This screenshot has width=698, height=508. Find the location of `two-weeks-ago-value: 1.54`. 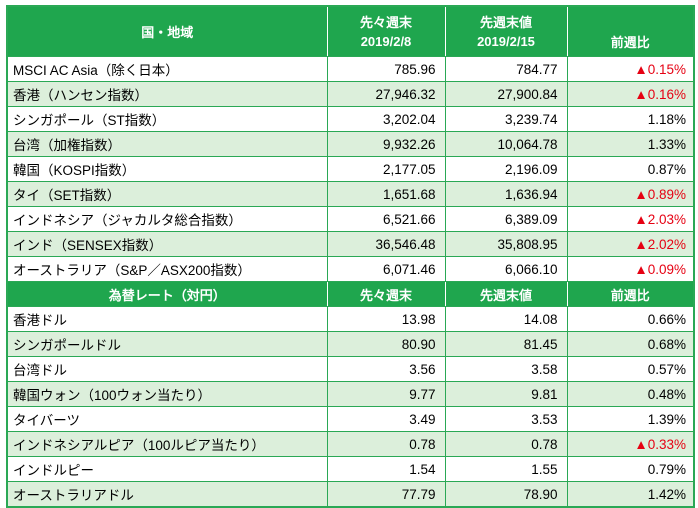

two-weeks-ago-value: 1.54 is located at coordinates (386, 469).